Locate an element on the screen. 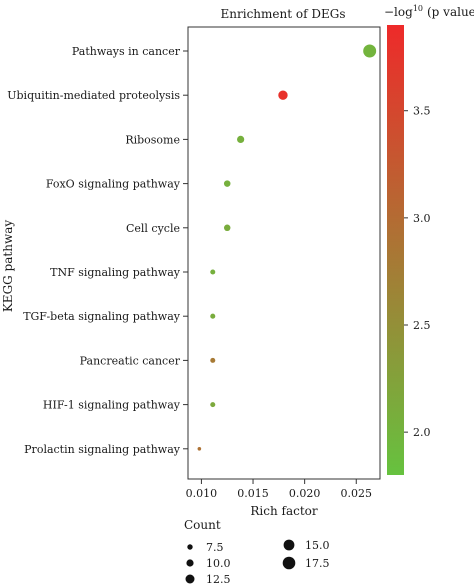 The image size is (474, 588). size-legend-label: 10.0 is located at coordinates (218, 563).